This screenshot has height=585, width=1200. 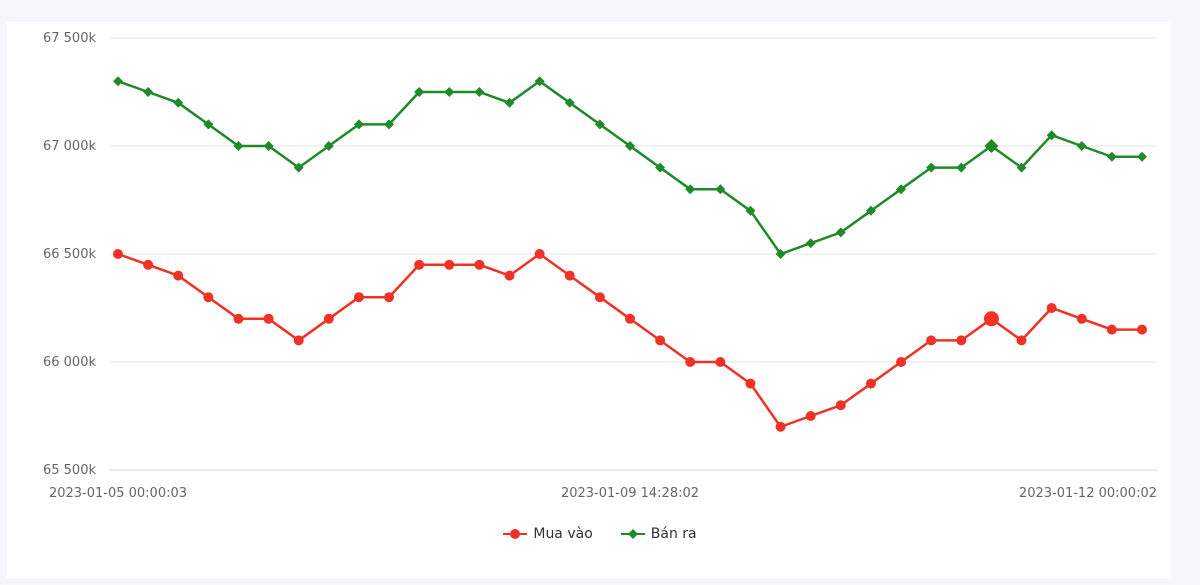 What do you see at coordinates (69, 254) in the screenshot?
I see `y-tick-label: 66 500k` at bounding box center [69, 254].